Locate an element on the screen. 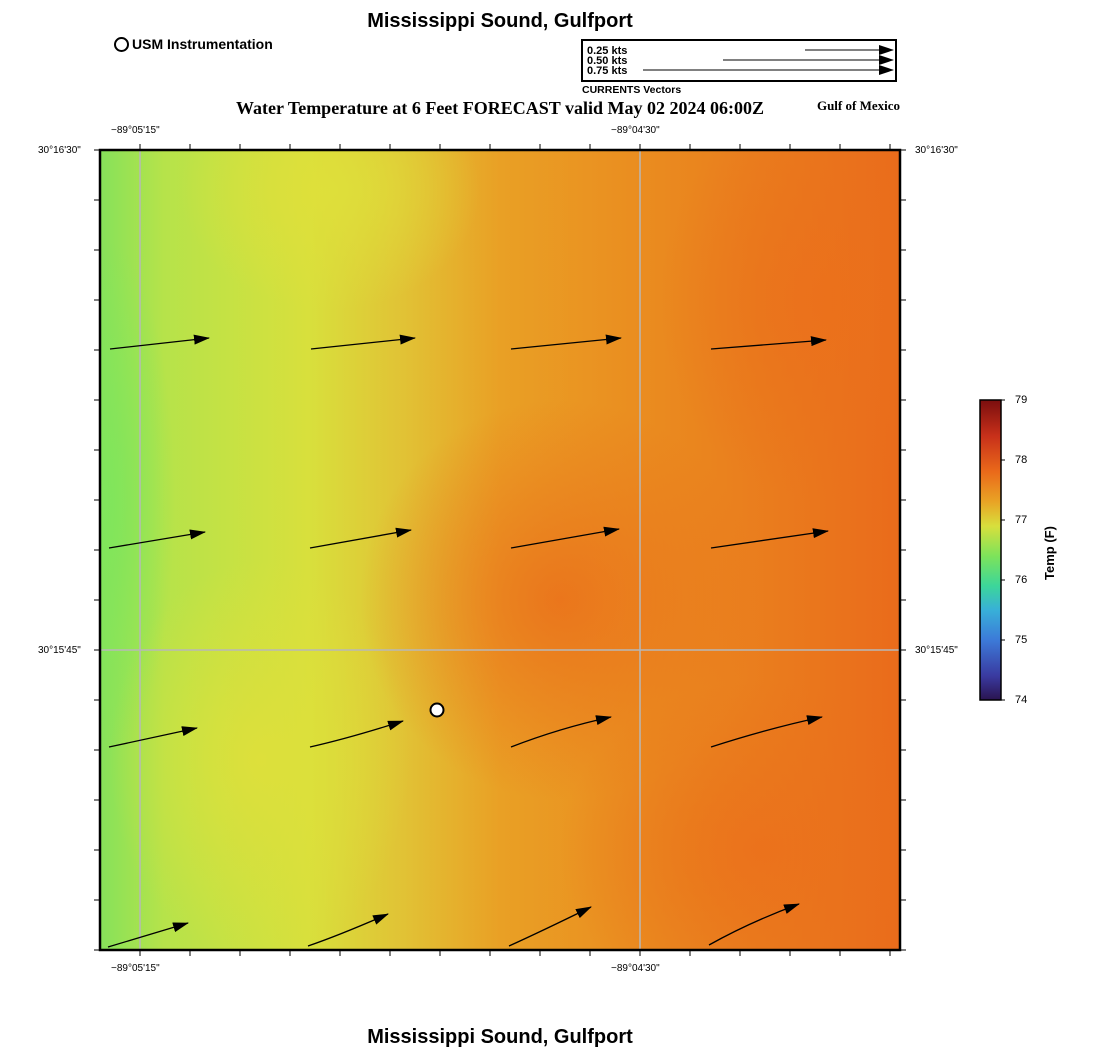  vector-legend-entry: 0.25 kts is located at coordinates (607, 51).